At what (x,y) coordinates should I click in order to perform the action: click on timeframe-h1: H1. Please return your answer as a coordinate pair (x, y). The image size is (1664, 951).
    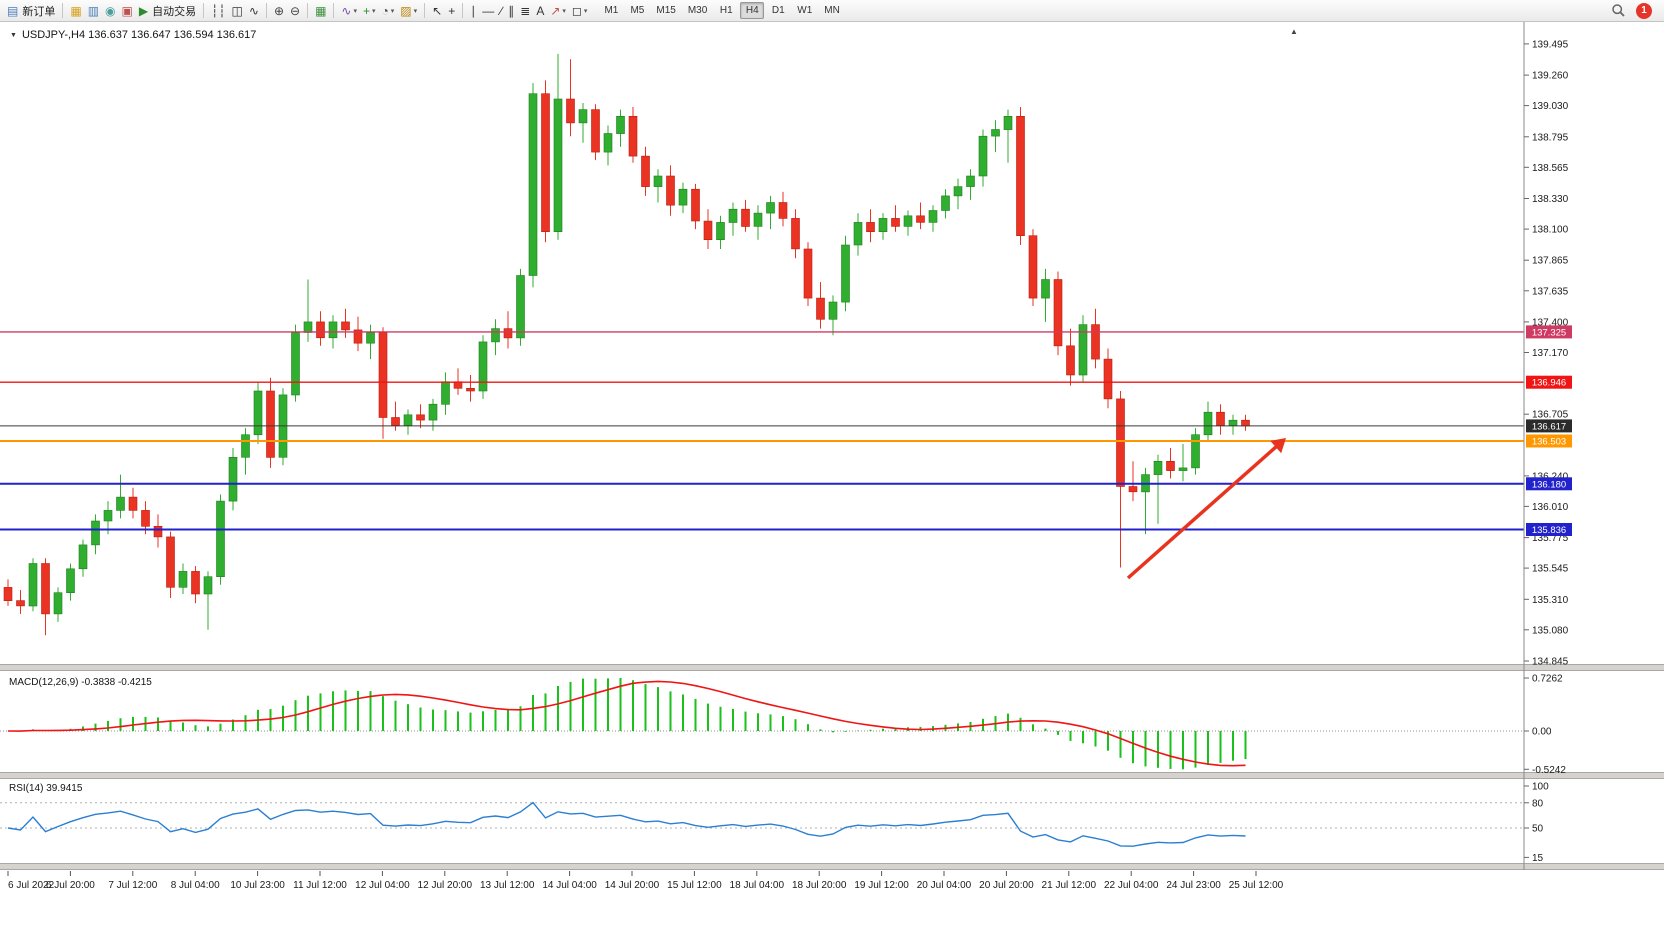
    Looking at the image, I should click on (726, 10).